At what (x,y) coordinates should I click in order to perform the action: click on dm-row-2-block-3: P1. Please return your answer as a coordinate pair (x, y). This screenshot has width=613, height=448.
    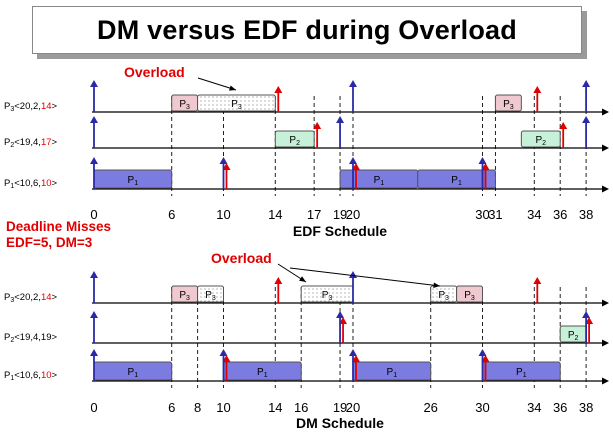
    Looking at the image, I should click on (521, 371).